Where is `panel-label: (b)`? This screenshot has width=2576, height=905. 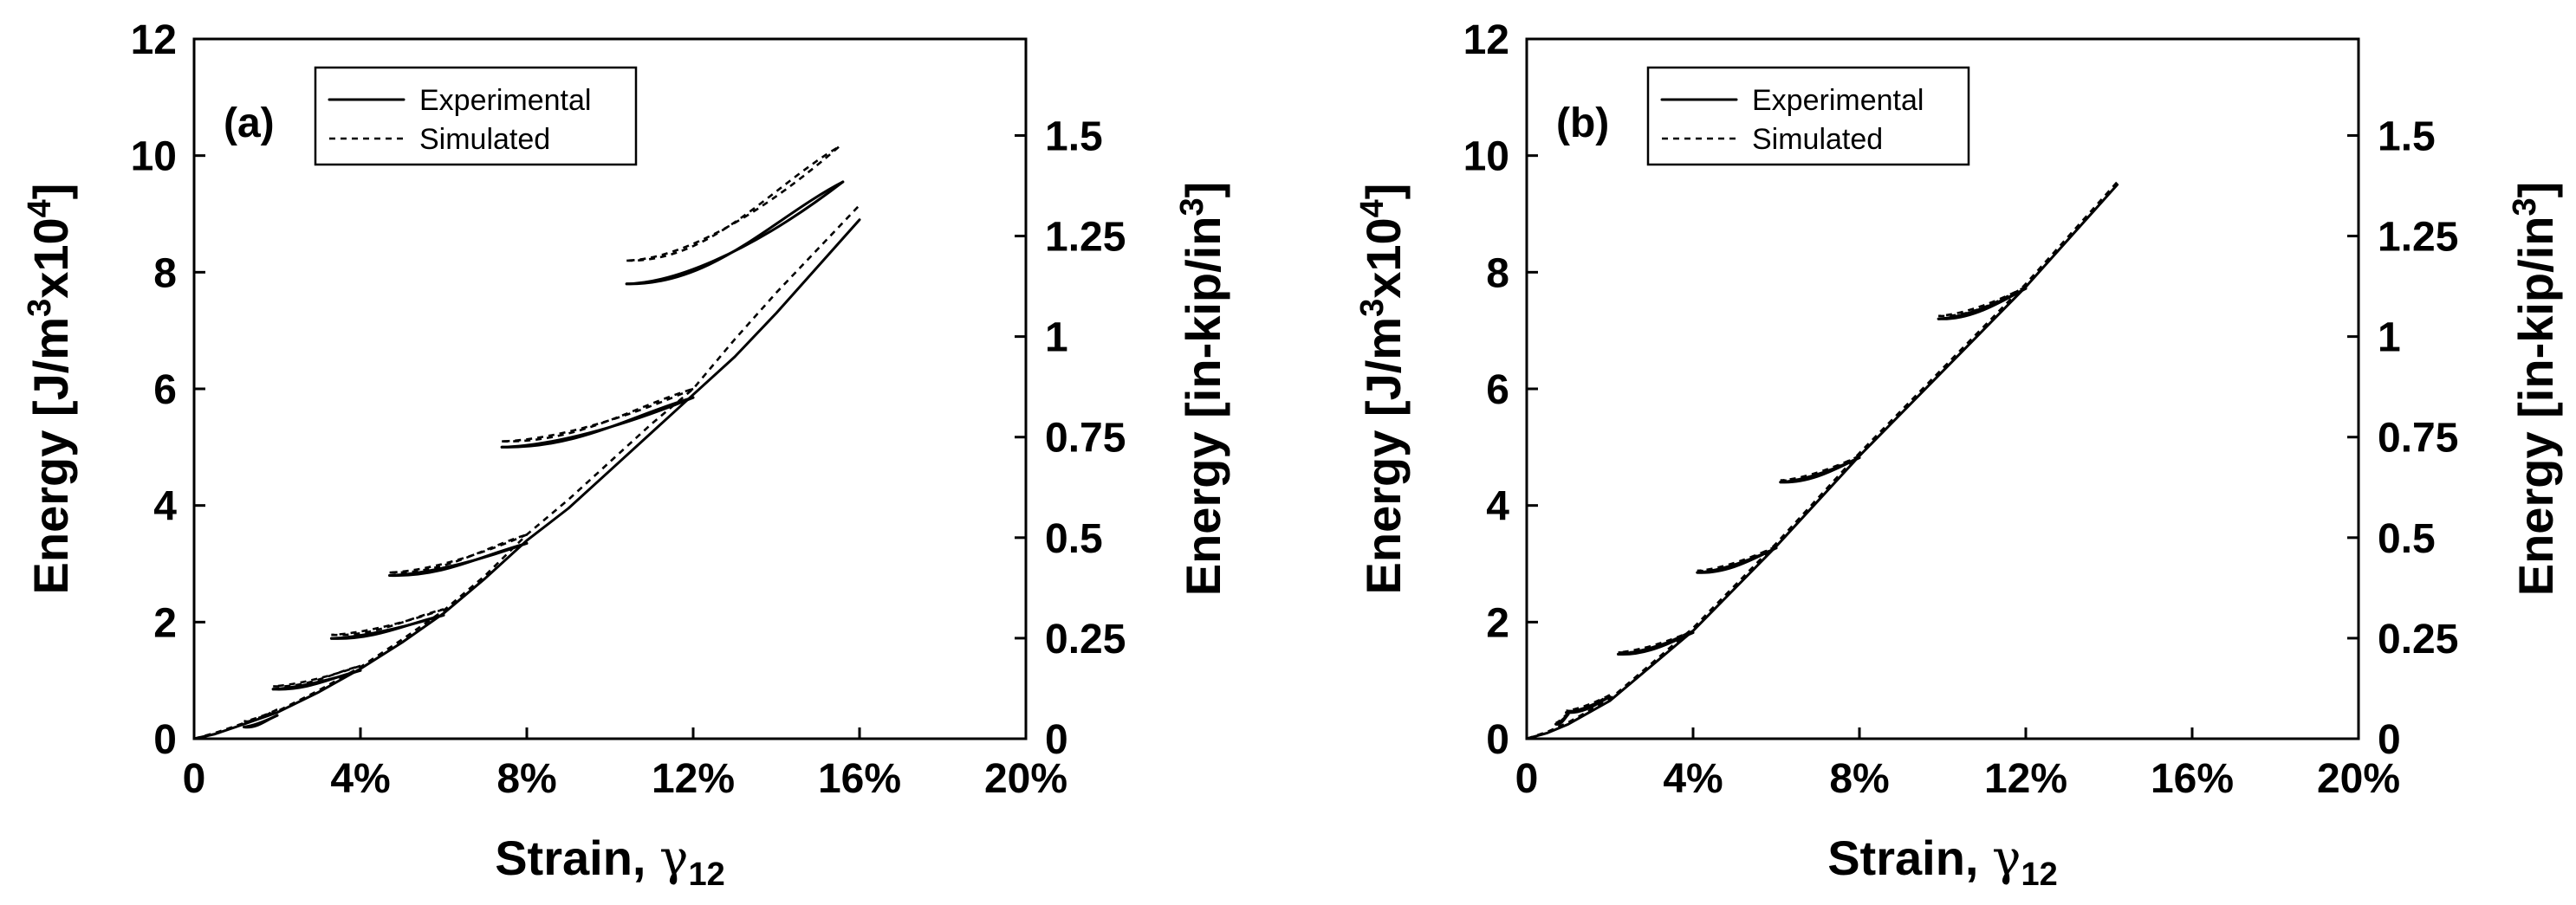
panel-label: (b) is located at coordinates (1583, 123).